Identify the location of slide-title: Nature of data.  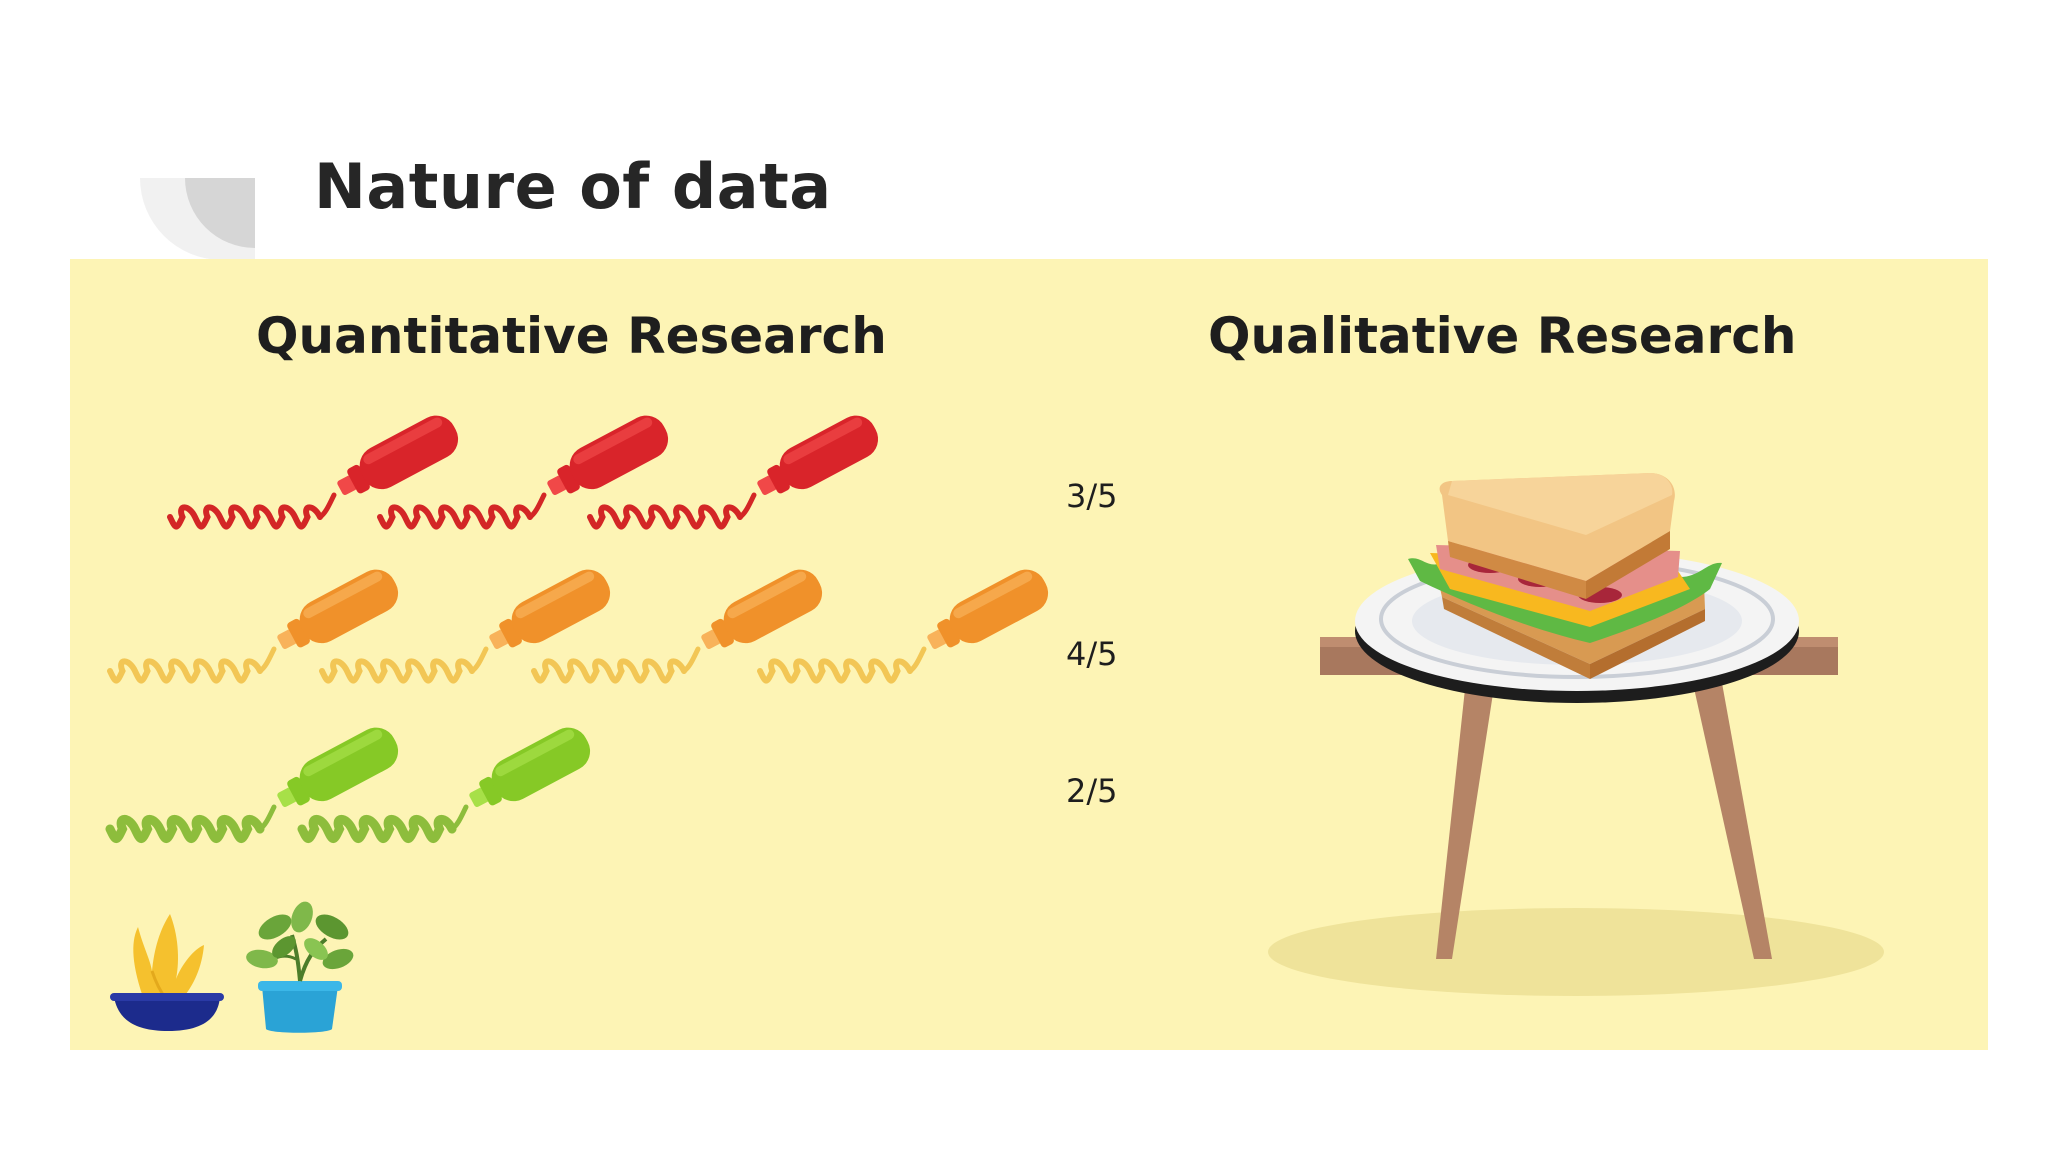
(573, 186).